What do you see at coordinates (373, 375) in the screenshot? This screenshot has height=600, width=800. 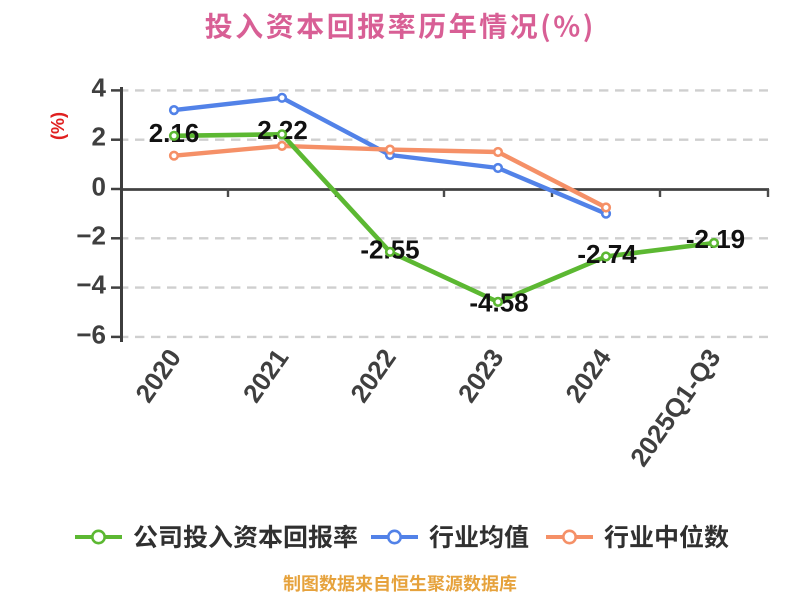 I see `svg-text: 2022` at bounding box center [373, 375].